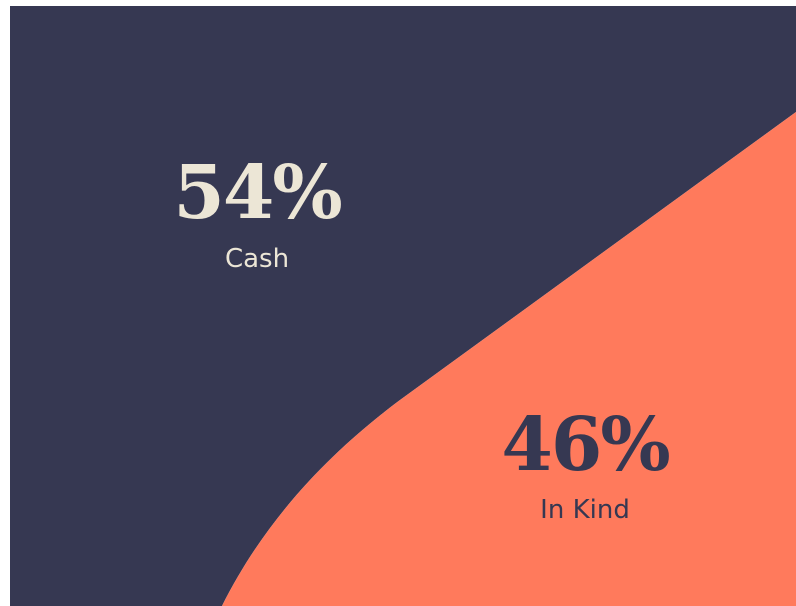 Image resolution: width=796 pixels, height=606 pixels. What do you see at coordinates (585, 445) in the screenshot?
I see `value-label: 46%` at bounding box center [585, 445].